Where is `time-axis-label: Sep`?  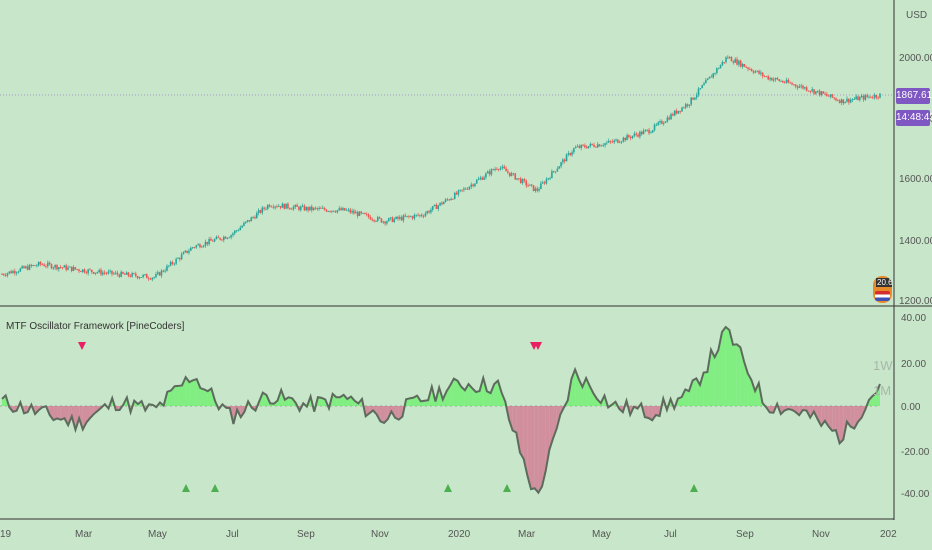
time-axis-label: Sep is located at coordinates (745, 534).